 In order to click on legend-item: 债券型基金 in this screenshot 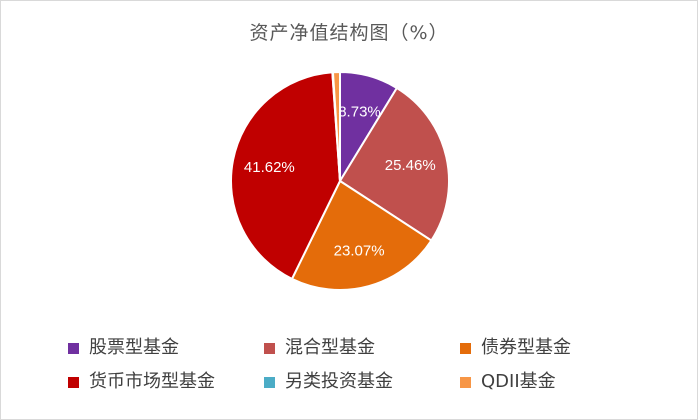, I will do `click(532, 348)`.